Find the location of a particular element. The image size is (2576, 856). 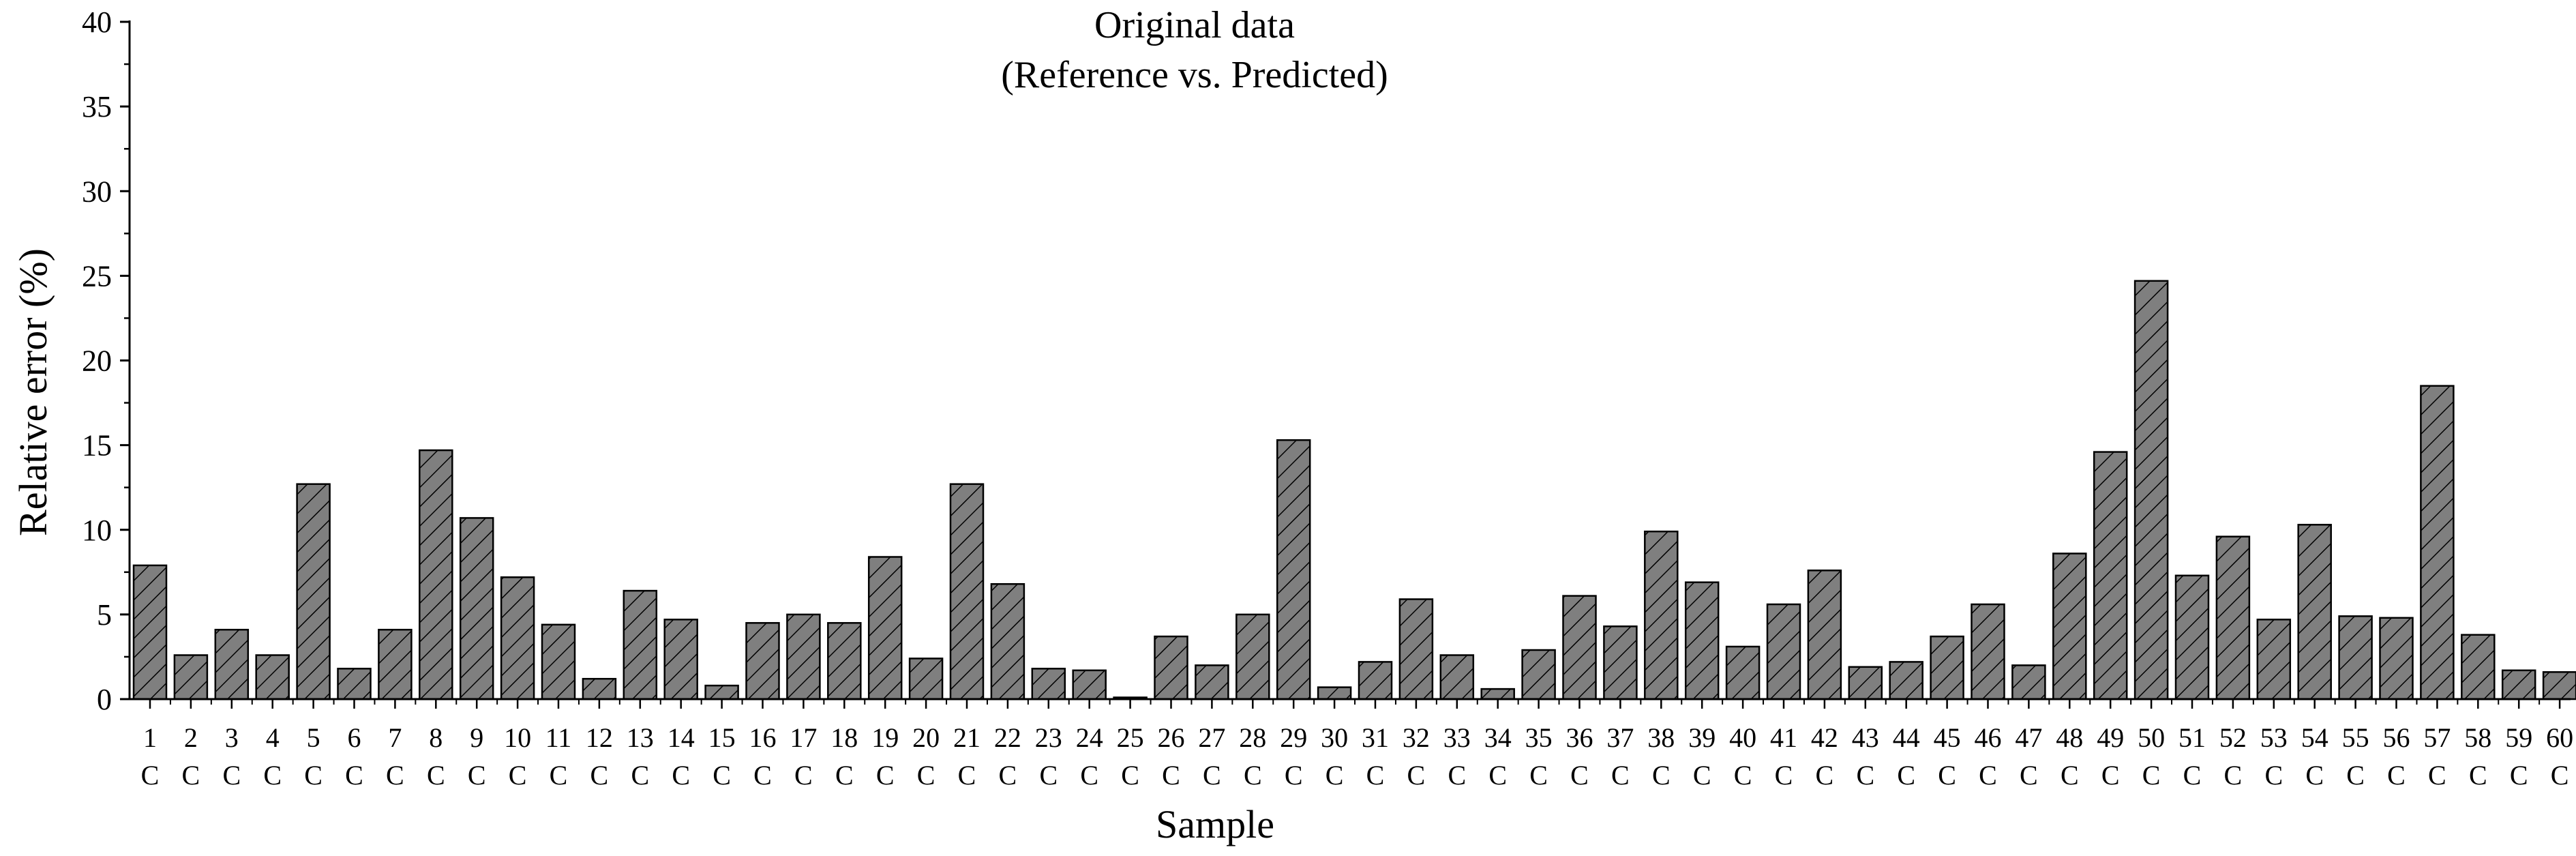

y-tick-label: 25 is located at coordinates (97, 276).